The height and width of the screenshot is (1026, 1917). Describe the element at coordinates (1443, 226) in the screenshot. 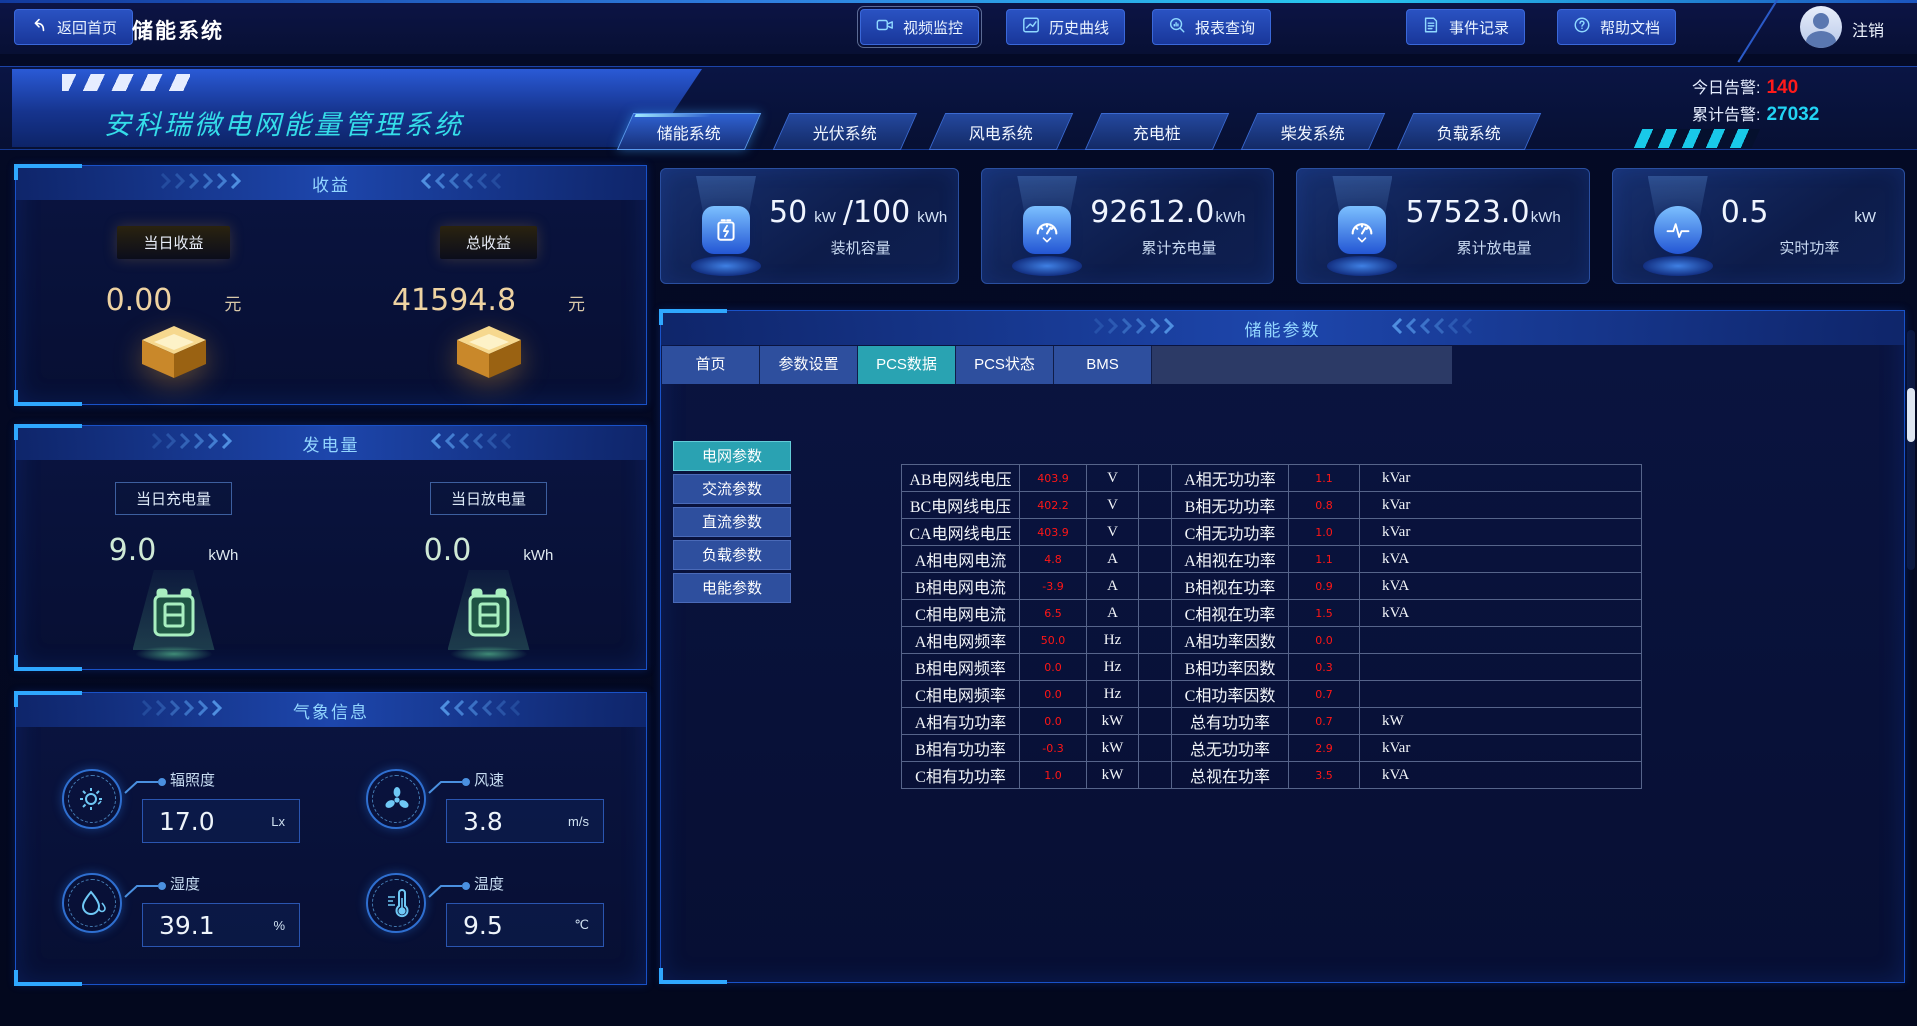

I see `total-discharge-card: 57523.0 kWh 累计放电量` at that location.